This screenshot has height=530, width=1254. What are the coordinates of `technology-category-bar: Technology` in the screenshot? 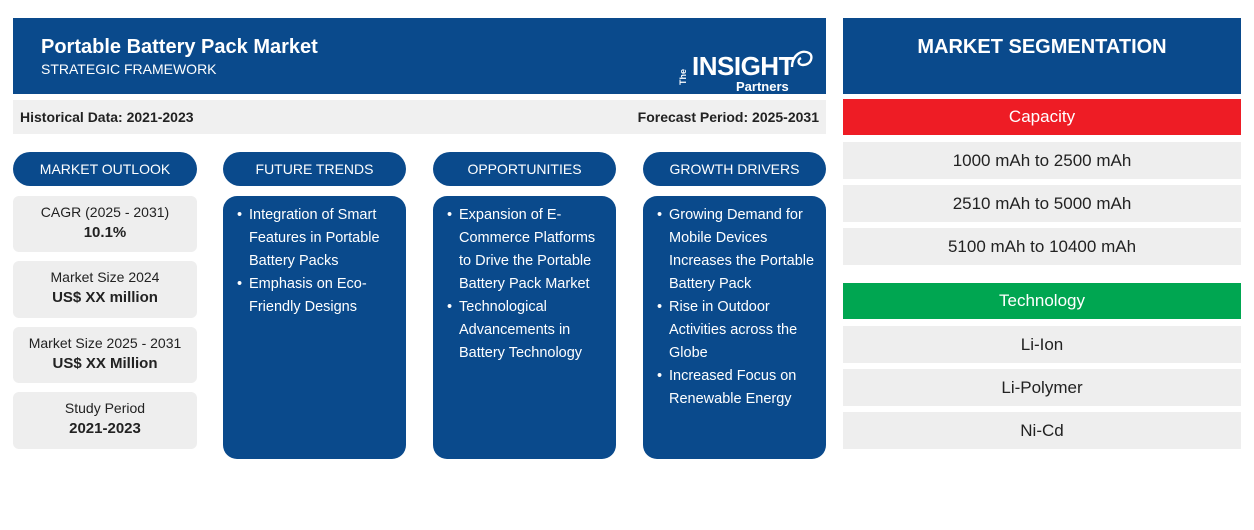 It's located at (1042, 301).